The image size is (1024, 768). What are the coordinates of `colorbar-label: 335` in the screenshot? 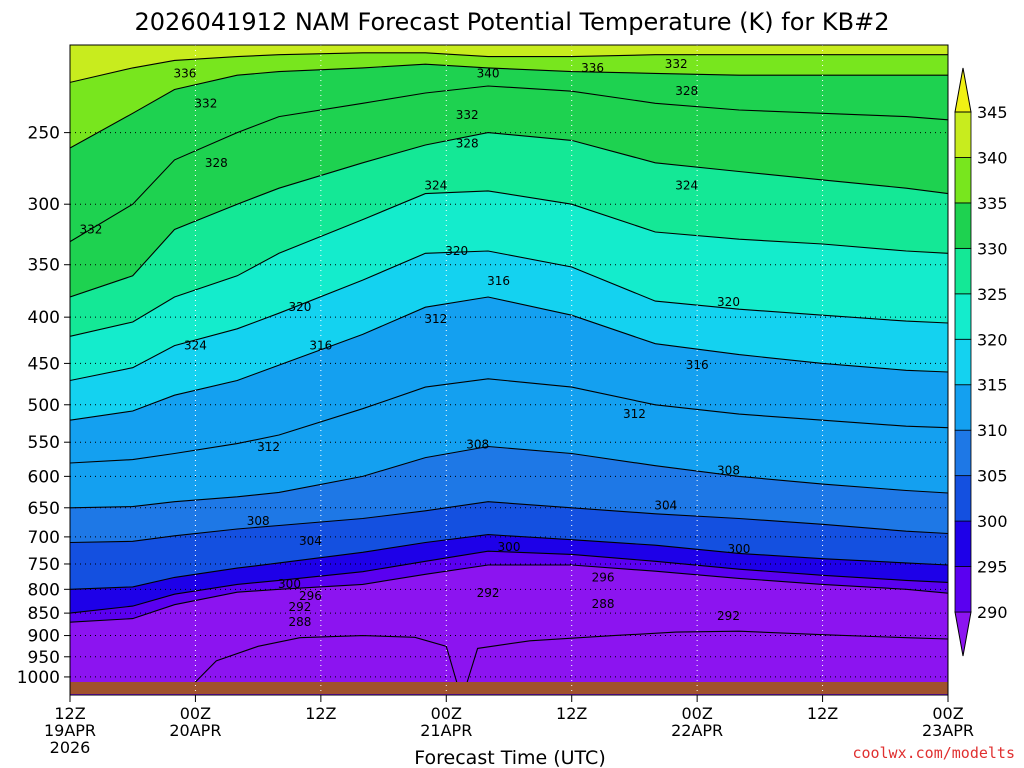 It's located at (992, 203).